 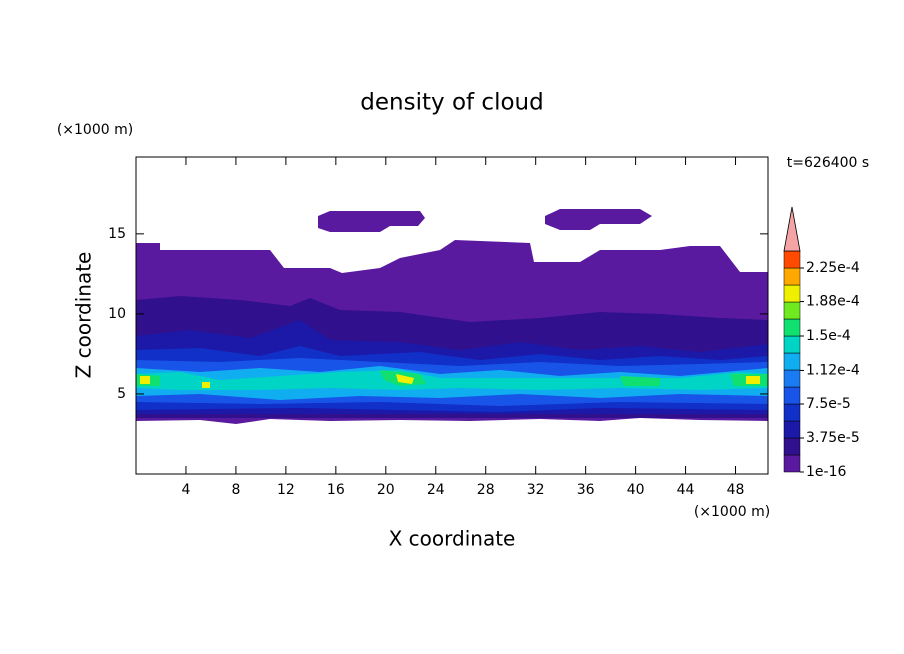 What do you see at coordinates (536, 490) in the screenshot?
I see `x-tick-label: 32` at bounding box center [536, 490].